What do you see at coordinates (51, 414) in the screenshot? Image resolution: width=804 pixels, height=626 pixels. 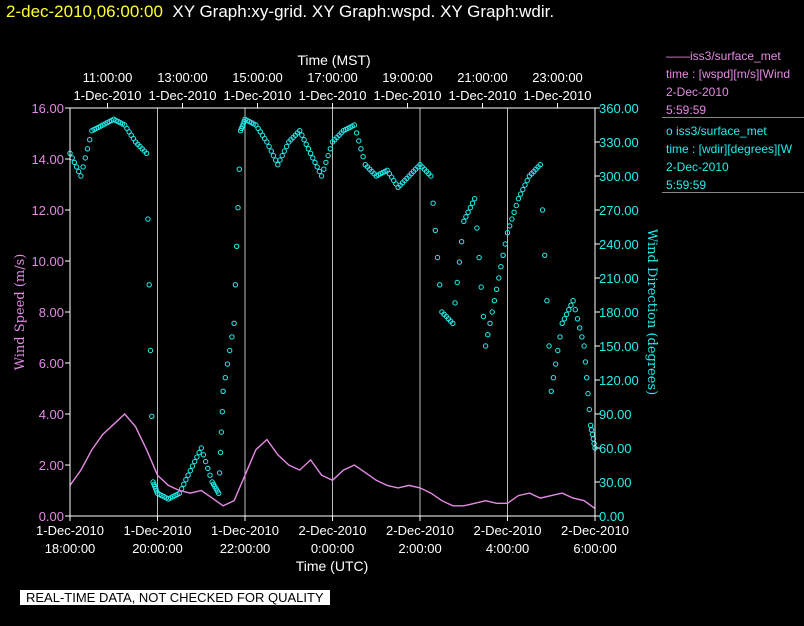 I see `tick-label-left: 4.00` at bounding box center [51, 414].